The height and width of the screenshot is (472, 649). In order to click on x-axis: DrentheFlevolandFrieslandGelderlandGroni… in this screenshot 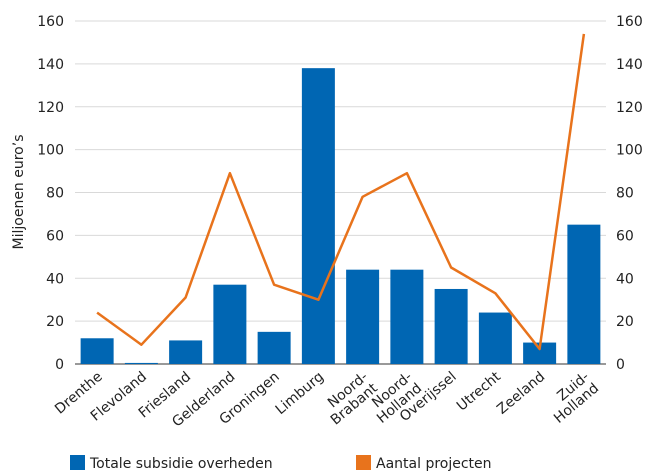, I will do `click(327, 399)`.